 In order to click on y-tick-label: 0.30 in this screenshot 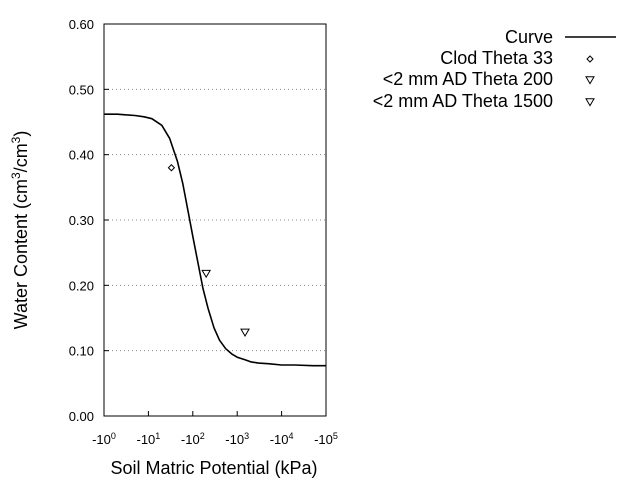, I will do `click(81, 220)`.